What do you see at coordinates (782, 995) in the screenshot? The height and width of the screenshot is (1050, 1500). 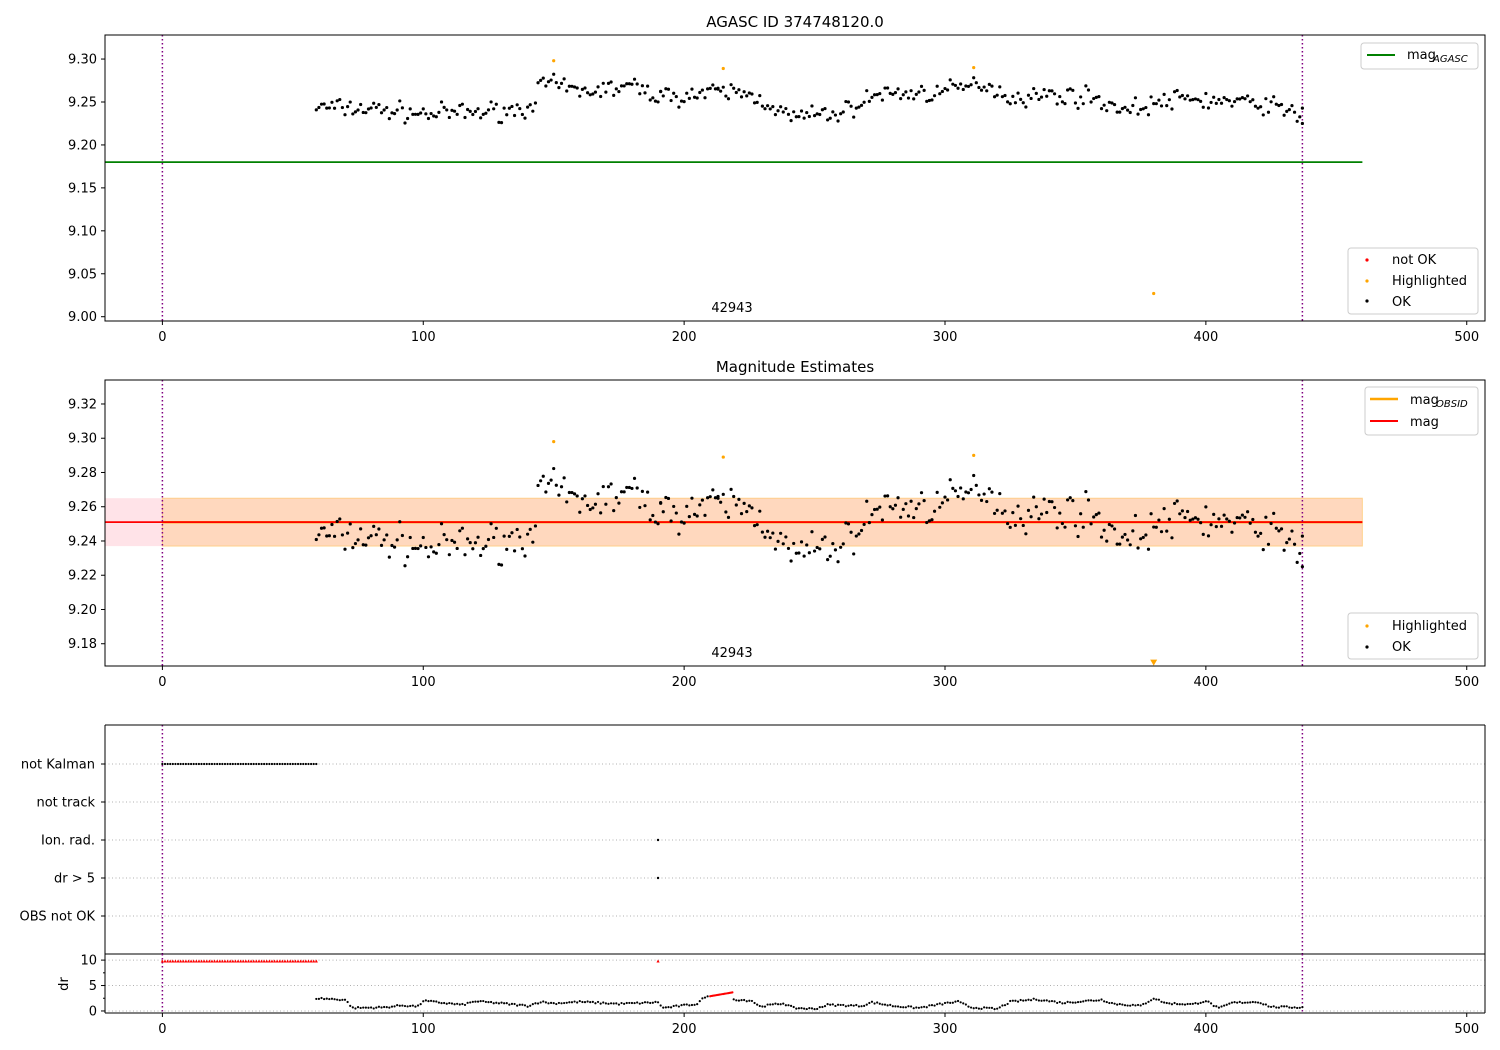 I see `panel-dr-content: 0 100 200 300 400 500 0 5 10` at bounding box center [782, 995].